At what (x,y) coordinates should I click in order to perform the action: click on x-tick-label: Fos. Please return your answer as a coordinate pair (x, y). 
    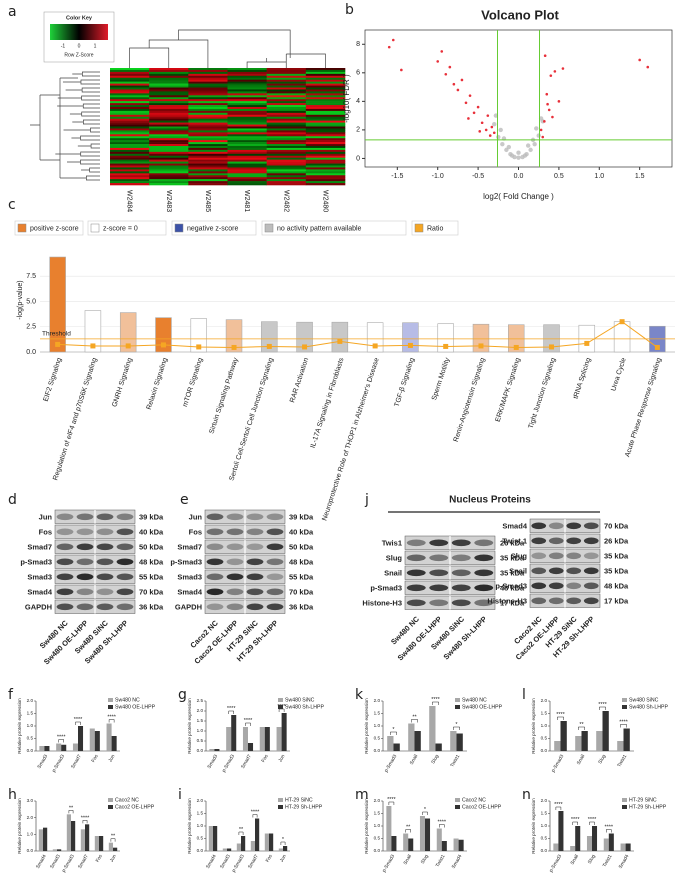
    Looking at the image, I should click on (94, 758).